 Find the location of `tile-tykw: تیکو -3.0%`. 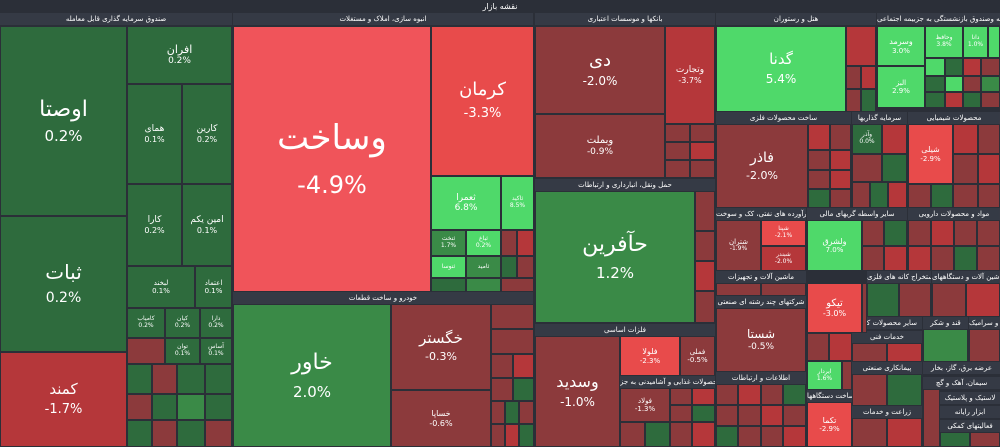

tile-tykw: تیکو -3.0% is located at coordinates (834, 308).